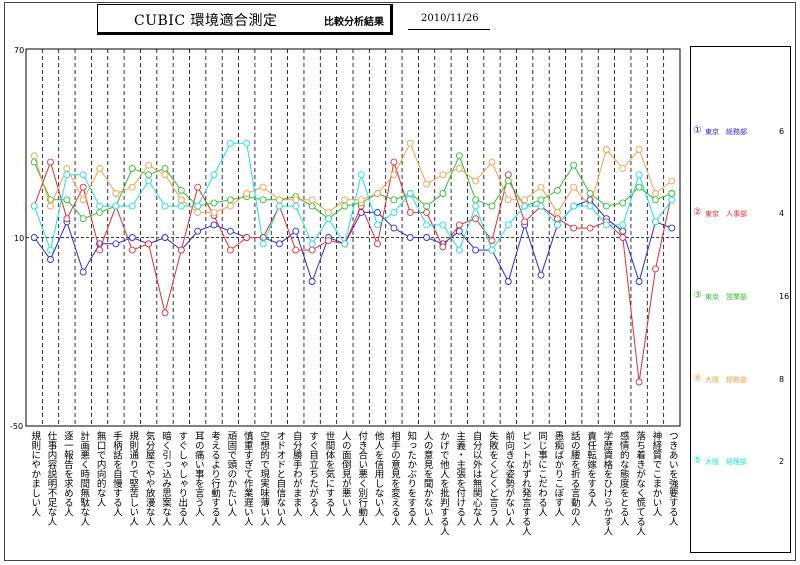 The height and width of the screenshot is (565, 800). What do you see at coordinates (362, 478) in the screenshot?
I see `category-label: 付き合い悪く別行動人` at bounding box center [362, 478].